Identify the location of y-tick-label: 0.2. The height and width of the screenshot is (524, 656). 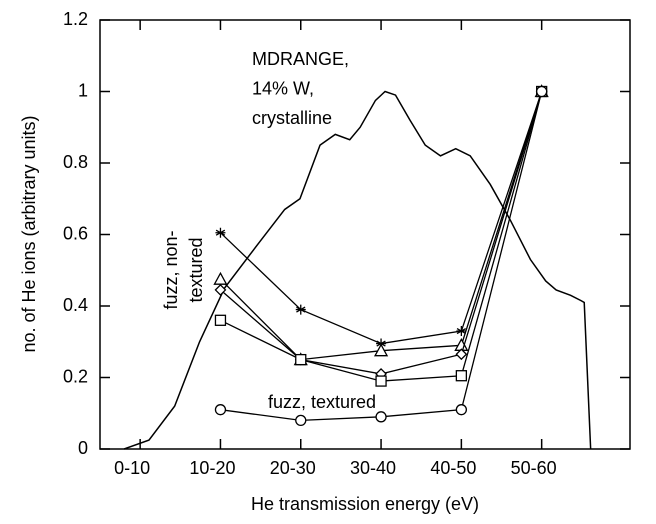
(75, 376).